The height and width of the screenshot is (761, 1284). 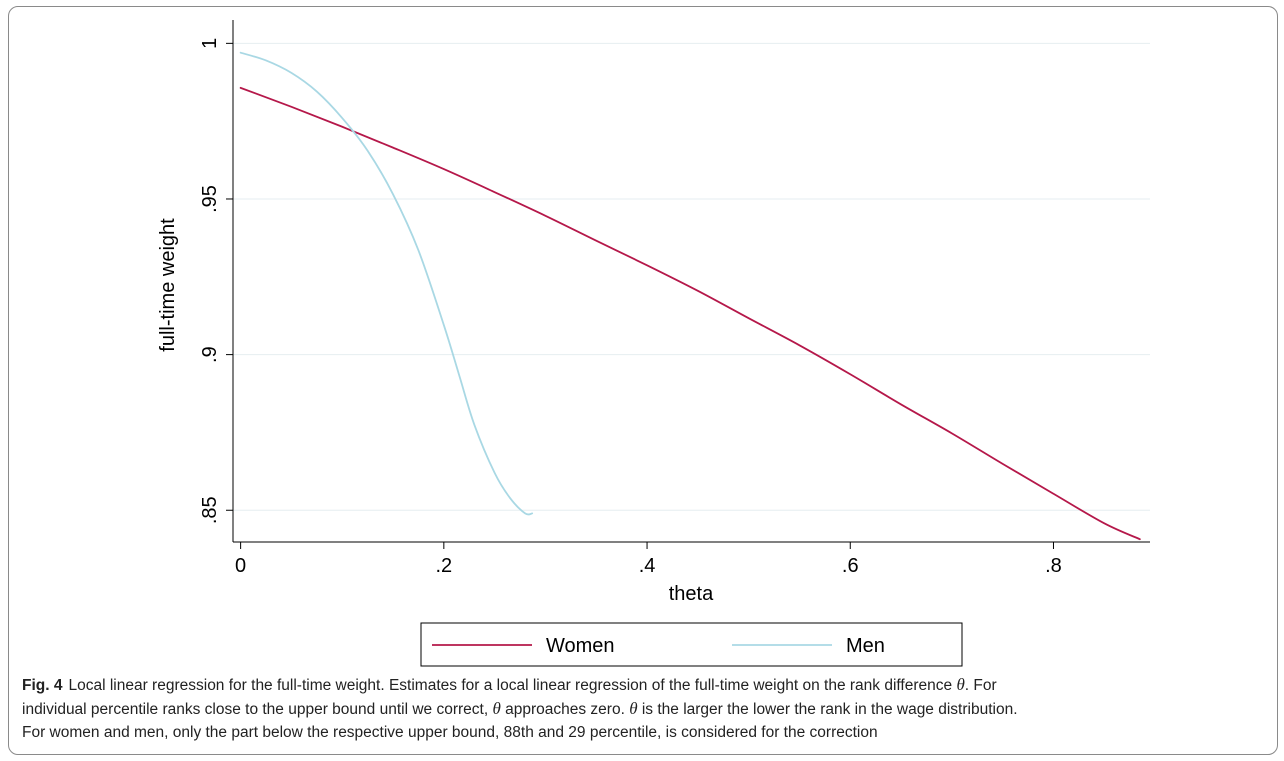 I want to click on x-tick-label: .2, so click(x=443, y=566).